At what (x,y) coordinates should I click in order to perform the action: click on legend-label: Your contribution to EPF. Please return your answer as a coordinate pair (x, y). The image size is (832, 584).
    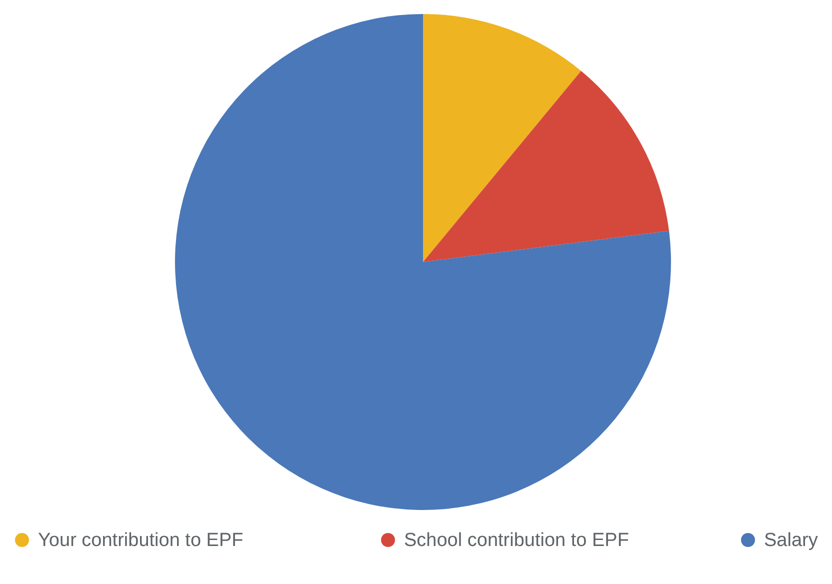
    Looking at the image, I should click on (141, 540).